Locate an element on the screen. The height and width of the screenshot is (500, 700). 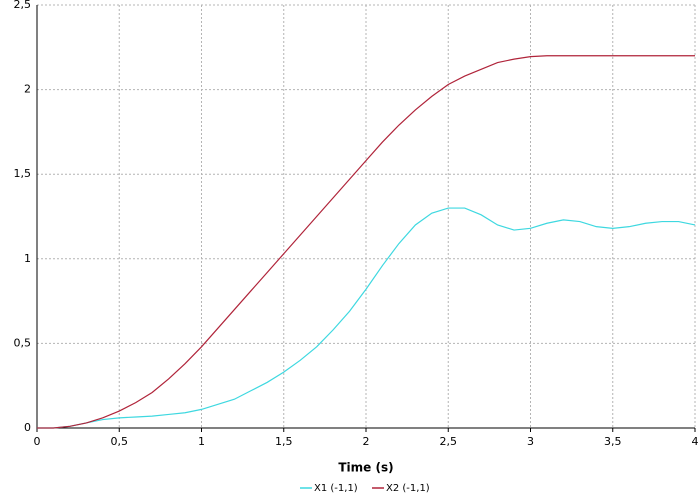
x-axis-label: Time (s) is located at coordinates (365, 468).